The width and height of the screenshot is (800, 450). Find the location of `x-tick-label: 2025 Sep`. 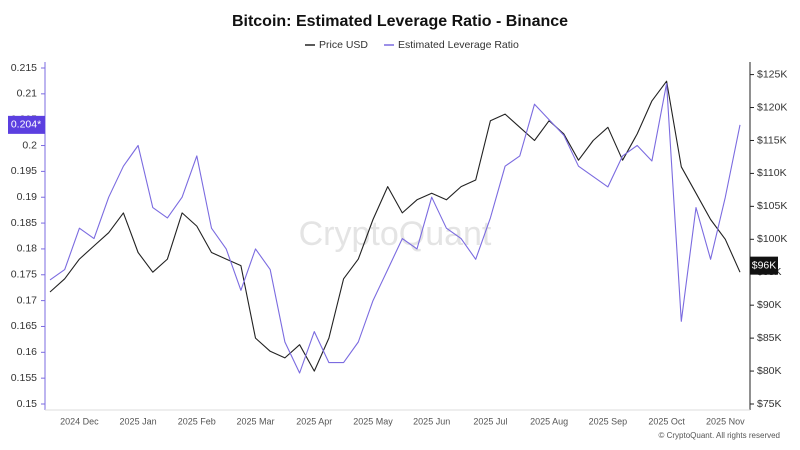

x-tick-label: 2025 Sep is located at coordinates (608, 421).